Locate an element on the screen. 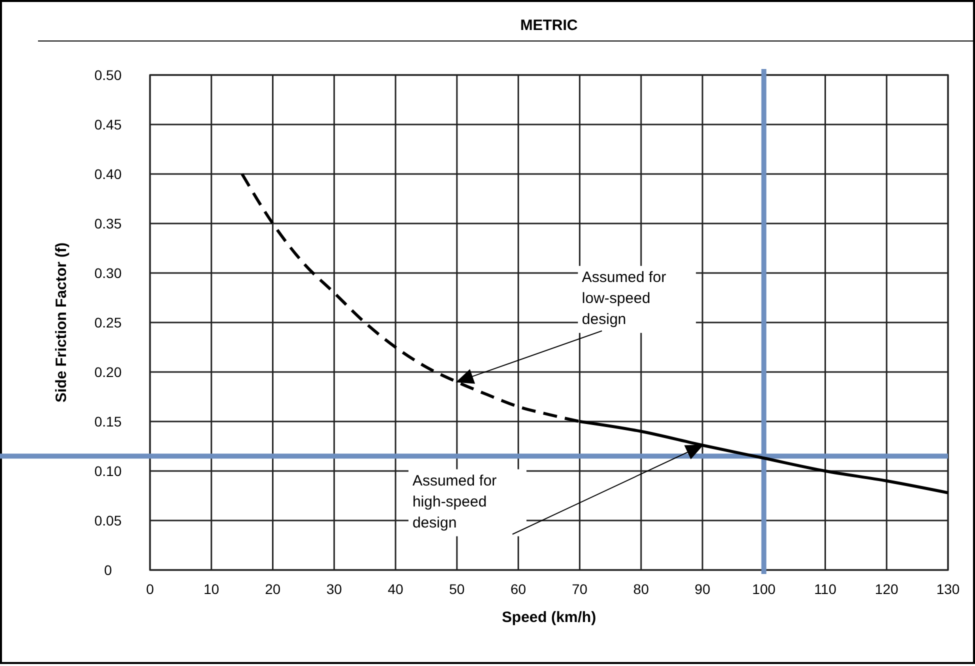 This screenshot has height=666, width=975. x-tick-label: 60 is located at coordinates (518, 589).